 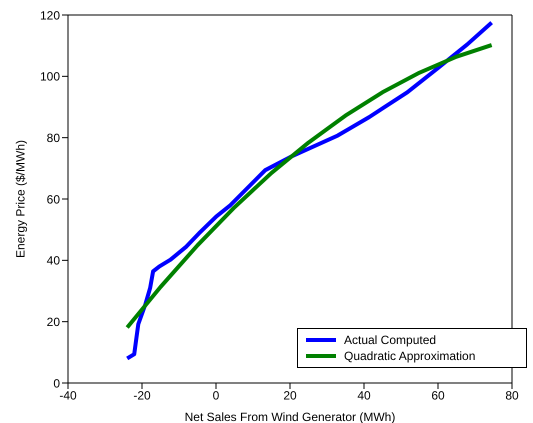 What do you see at coordinates (438, 395) in the screenshot?
I see `x-tick-label: 60` at bounding box center [438, 395].